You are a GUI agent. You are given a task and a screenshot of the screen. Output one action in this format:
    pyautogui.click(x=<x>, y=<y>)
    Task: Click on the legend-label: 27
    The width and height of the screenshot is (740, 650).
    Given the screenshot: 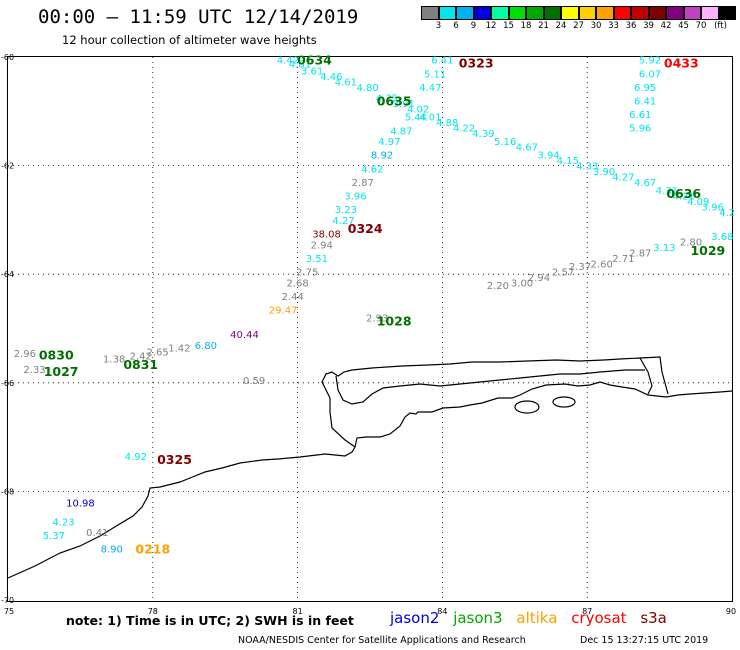 What is the action you would take?
    pyautogui.click(x=578, y=26)
    